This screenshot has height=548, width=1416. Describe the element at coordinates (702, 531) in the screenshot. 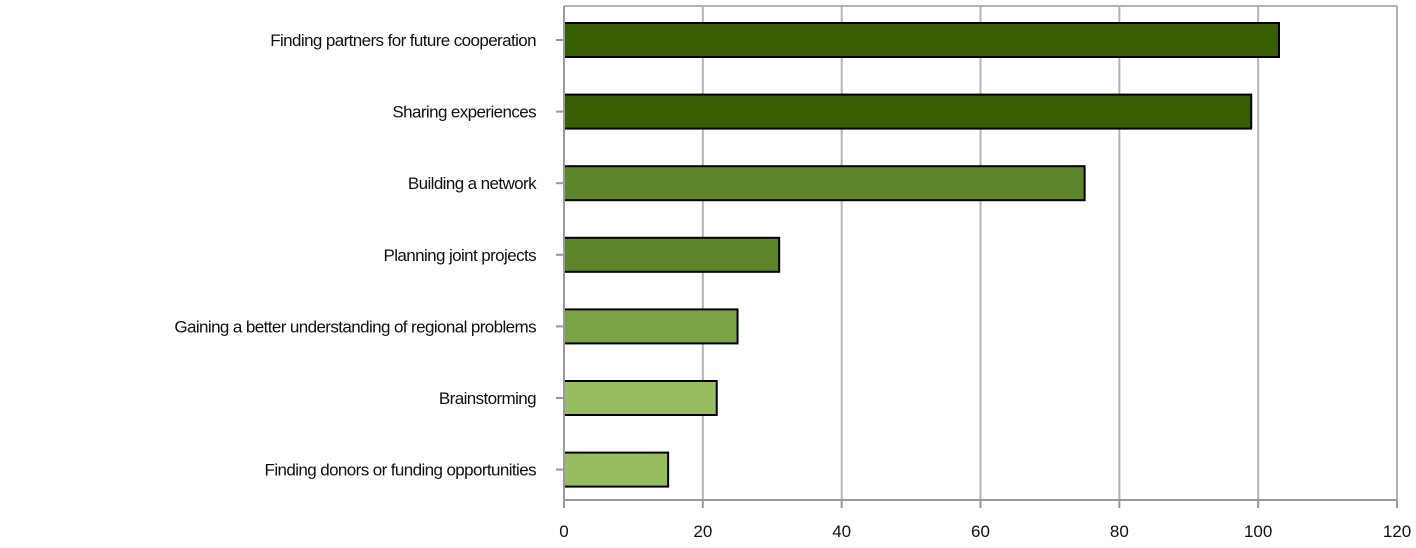

I see `x-tick-label: 20` at that location.